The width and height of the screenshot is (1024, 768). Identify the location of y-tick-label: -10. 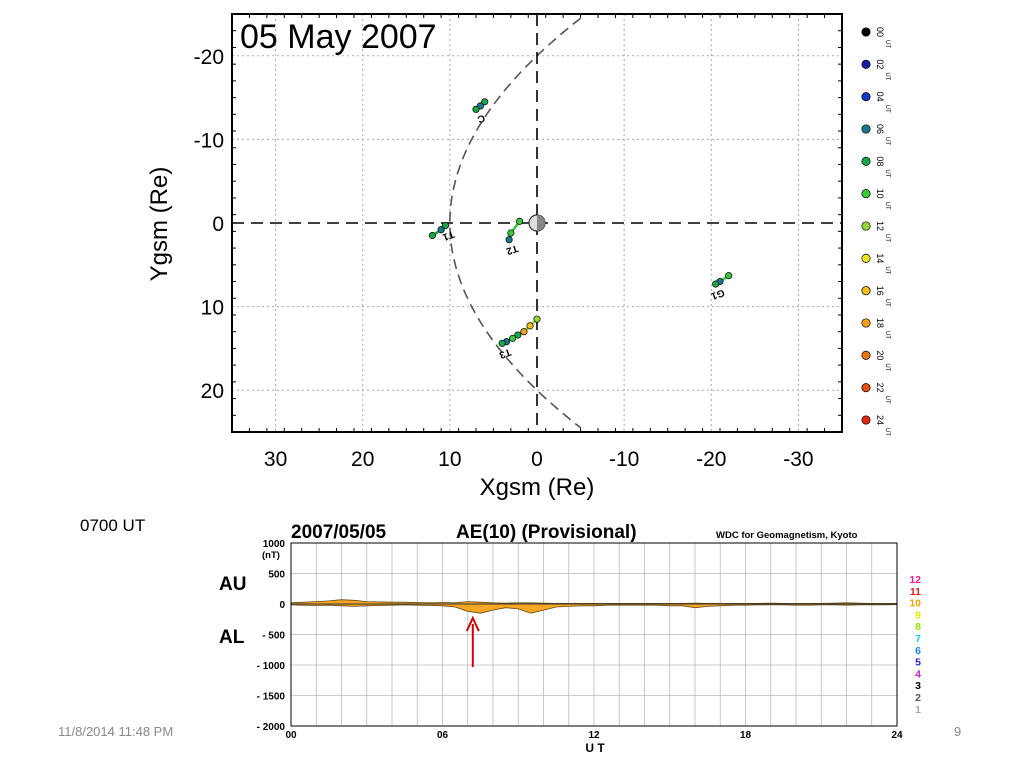
(209, 140).